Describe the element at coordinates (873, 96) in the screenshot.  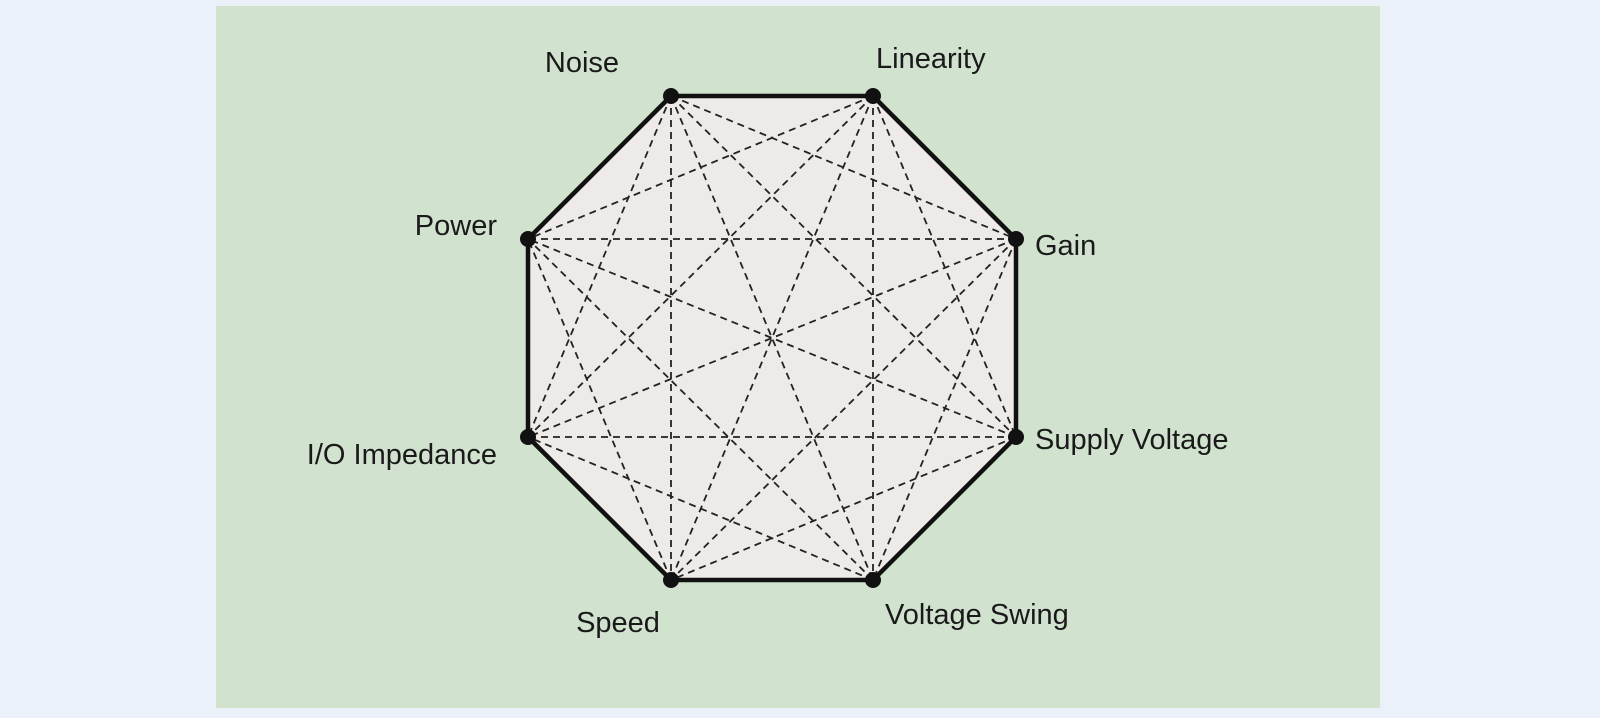
I see `node-marker-linearity` at that location.